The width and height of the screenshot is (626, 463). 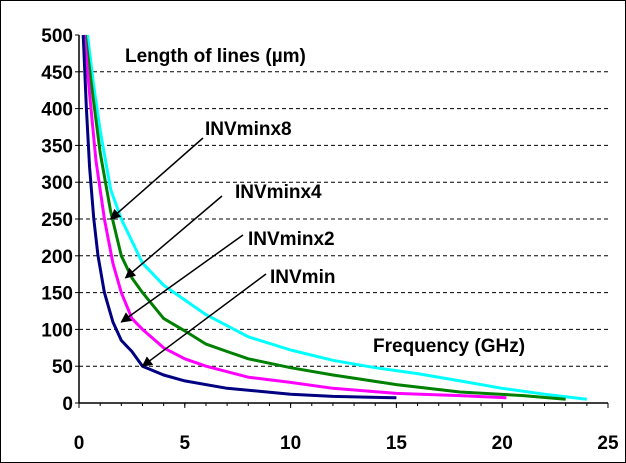 I want to click on y-tick-label: 100, so click(x=57, y=330).